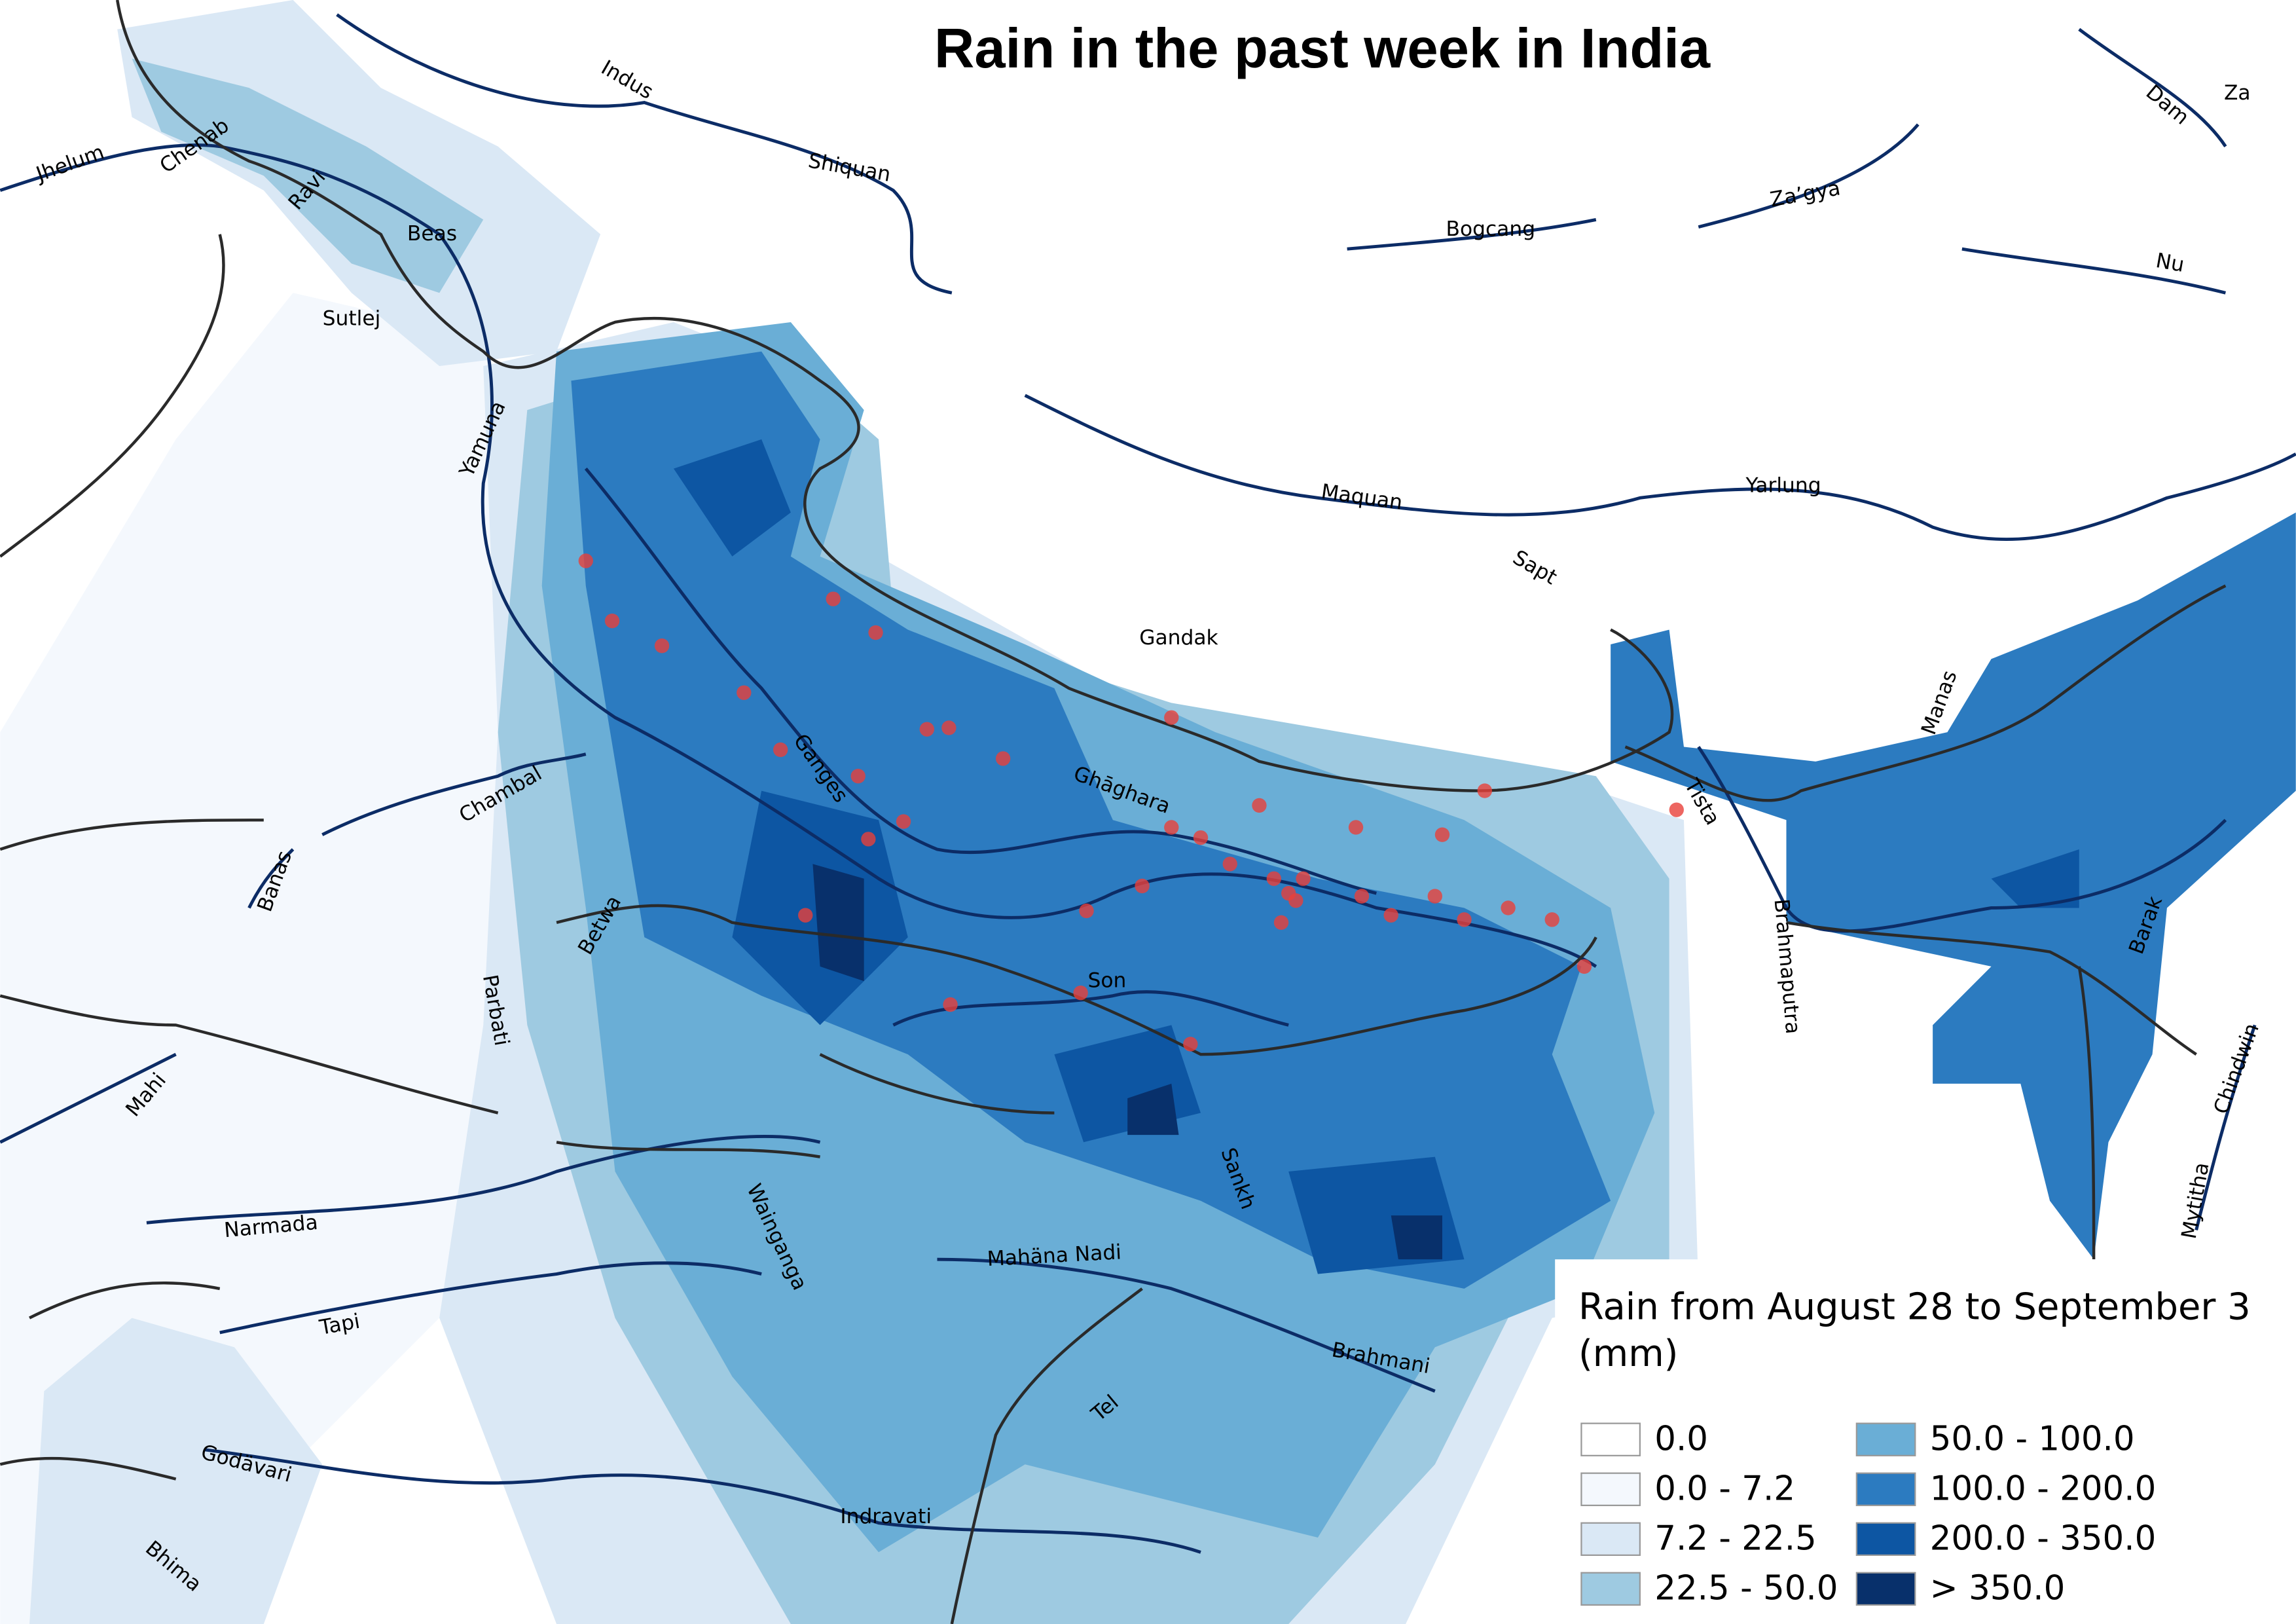 The image size is (2296, 1624). Describe the element at coordinates (1362, 497) in the screenshot. I see `river-label: Maquan` at that location.